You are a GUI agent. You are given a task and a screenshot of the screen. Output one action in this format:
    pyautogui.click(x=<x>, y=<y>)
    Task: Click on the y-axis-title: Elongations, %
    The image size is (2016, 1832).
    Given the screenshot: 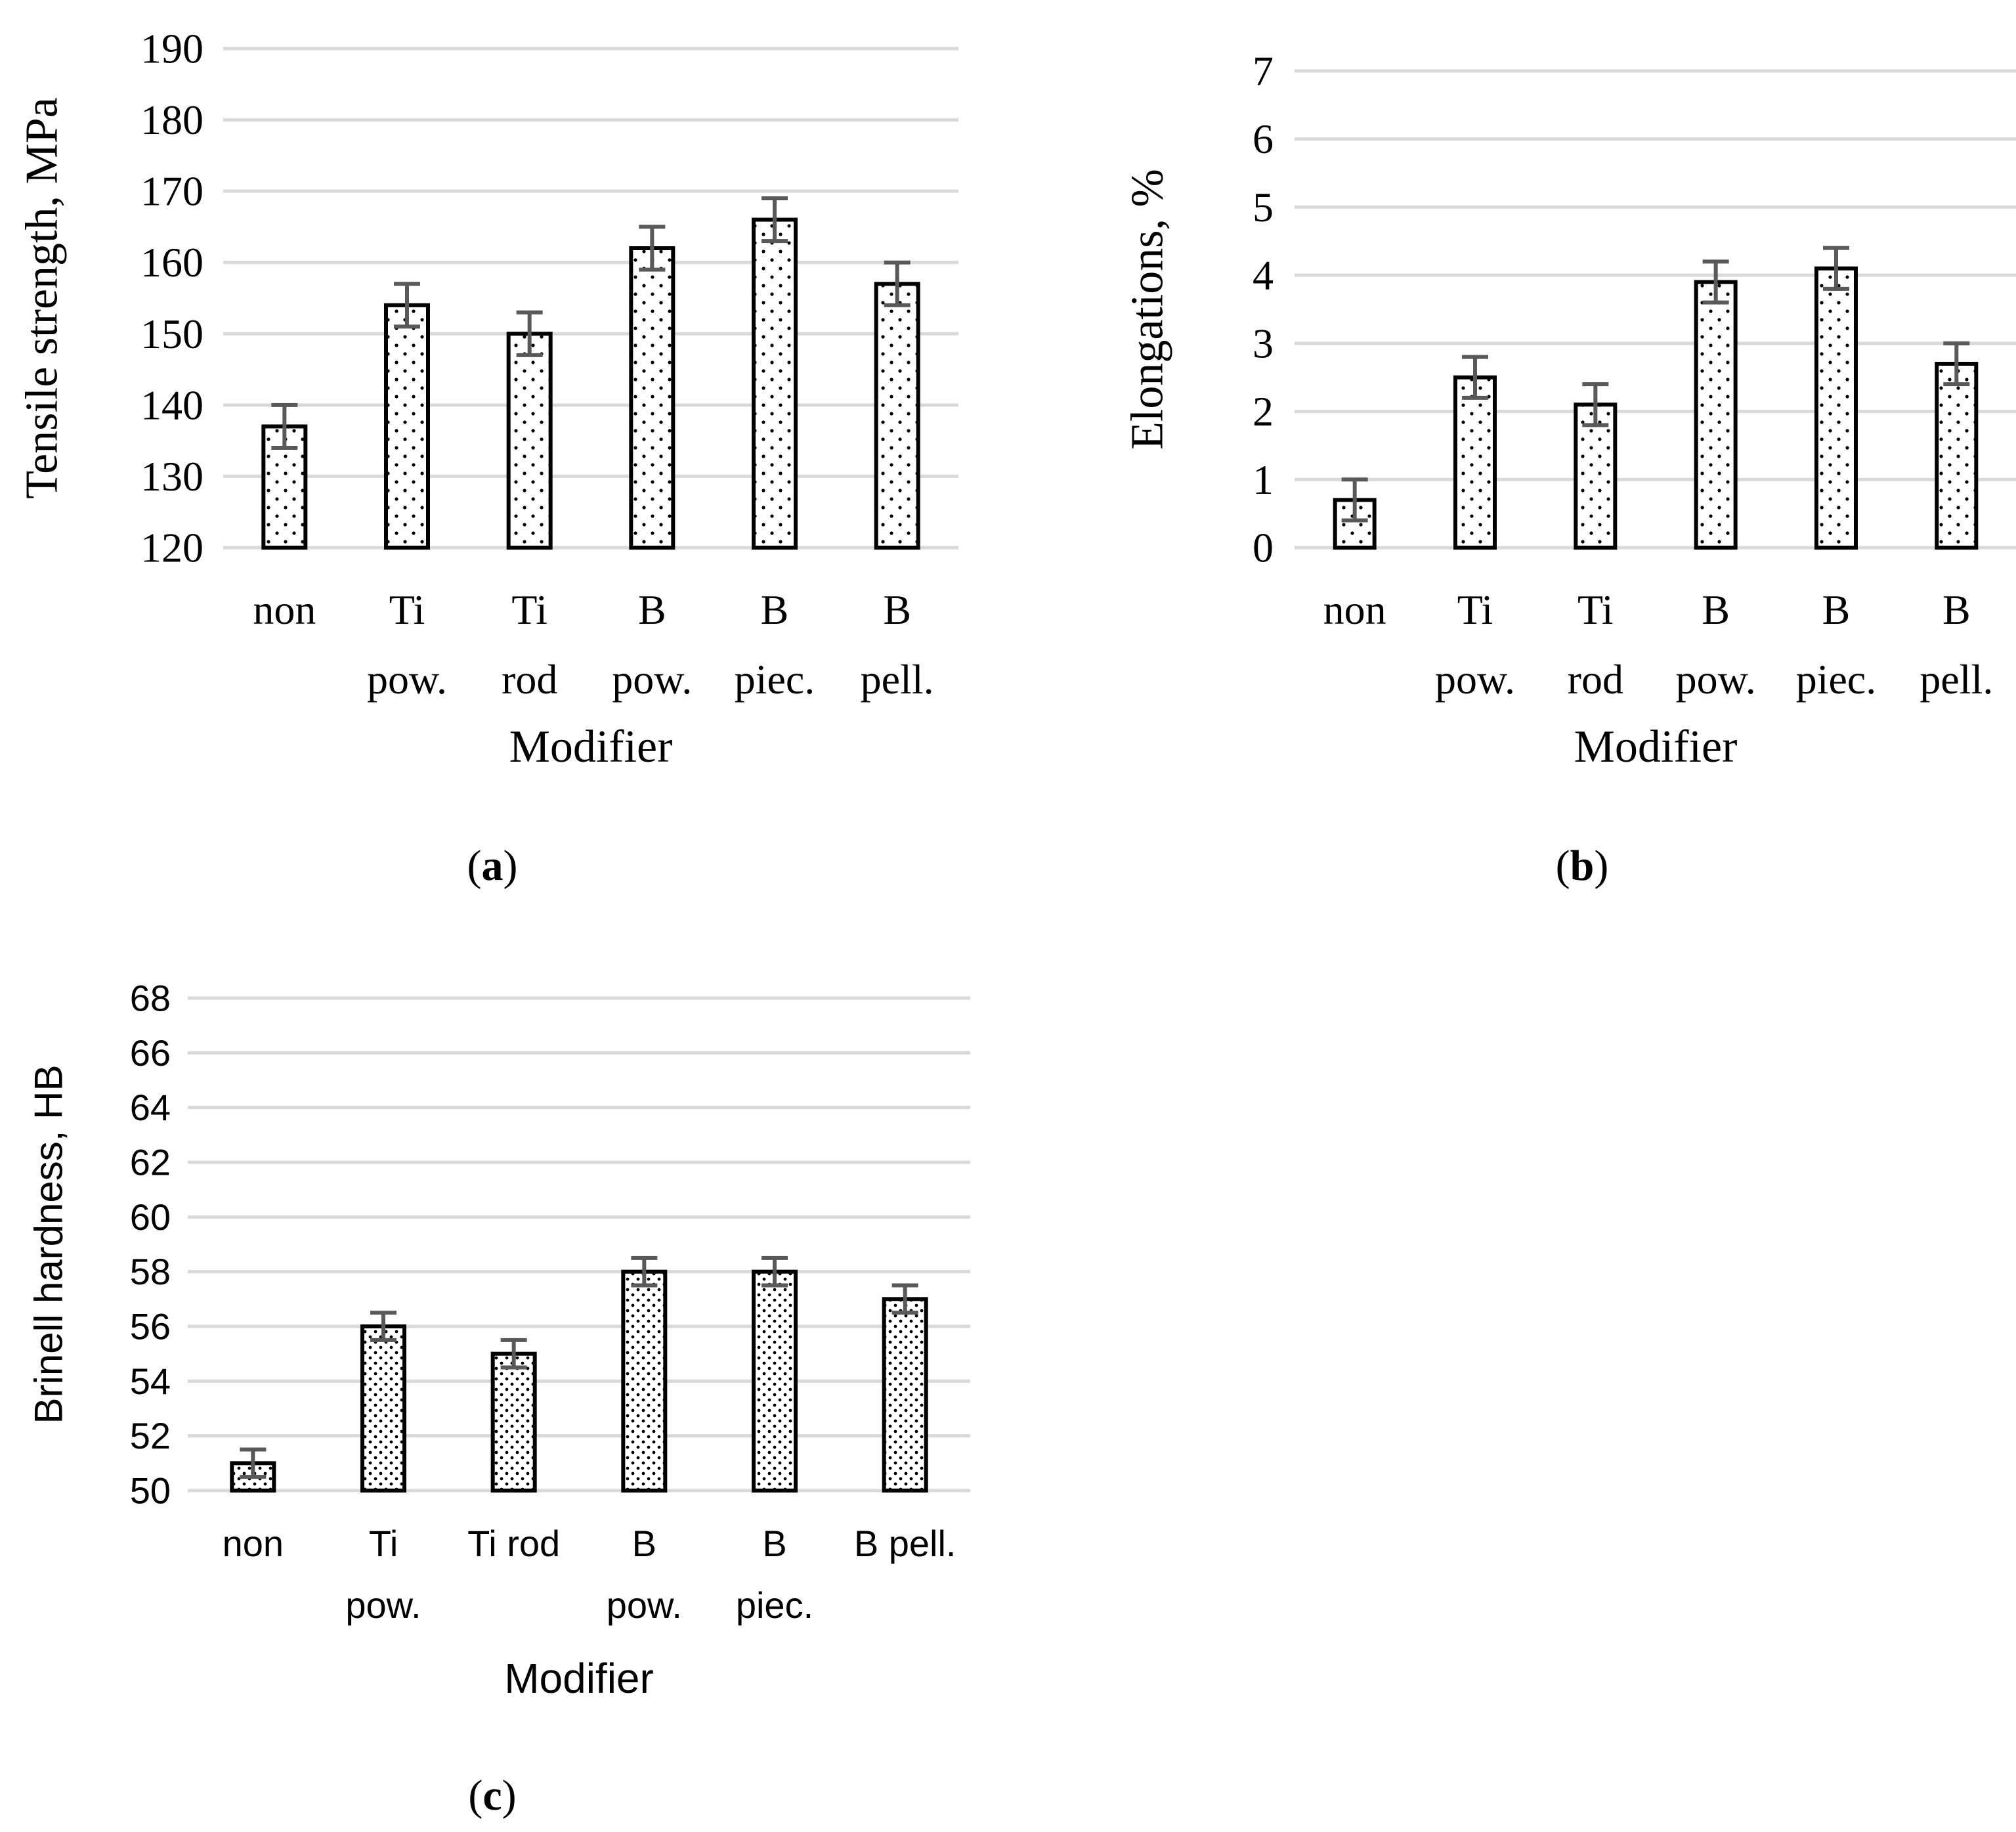 What is the action you would take?
    pyautogui.click(x=1148, y=309)
    